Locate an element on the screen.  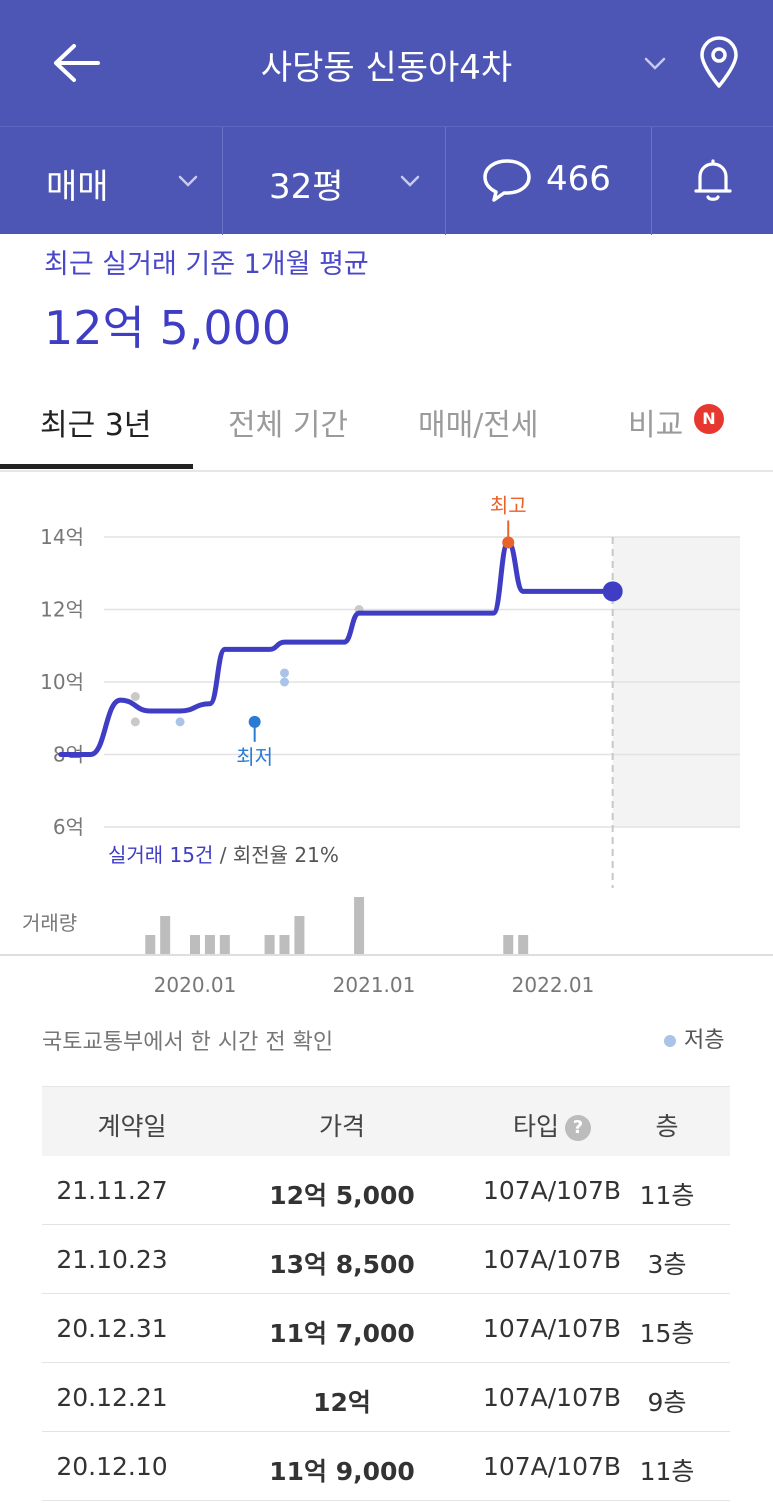
x-tick-label: 2021.01 is located at coordinates (374, 985).